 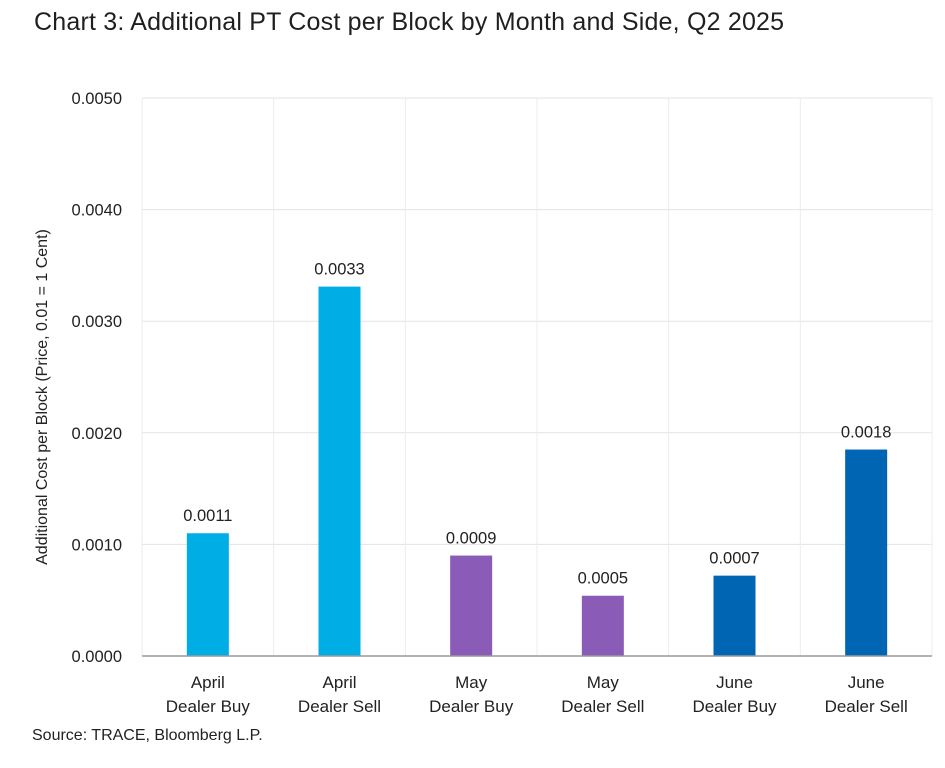 What do you see at coordinates (97, 211) in the screenshot?
I see `y-tick-label: 0.0040` at bounding box center [97, 211].